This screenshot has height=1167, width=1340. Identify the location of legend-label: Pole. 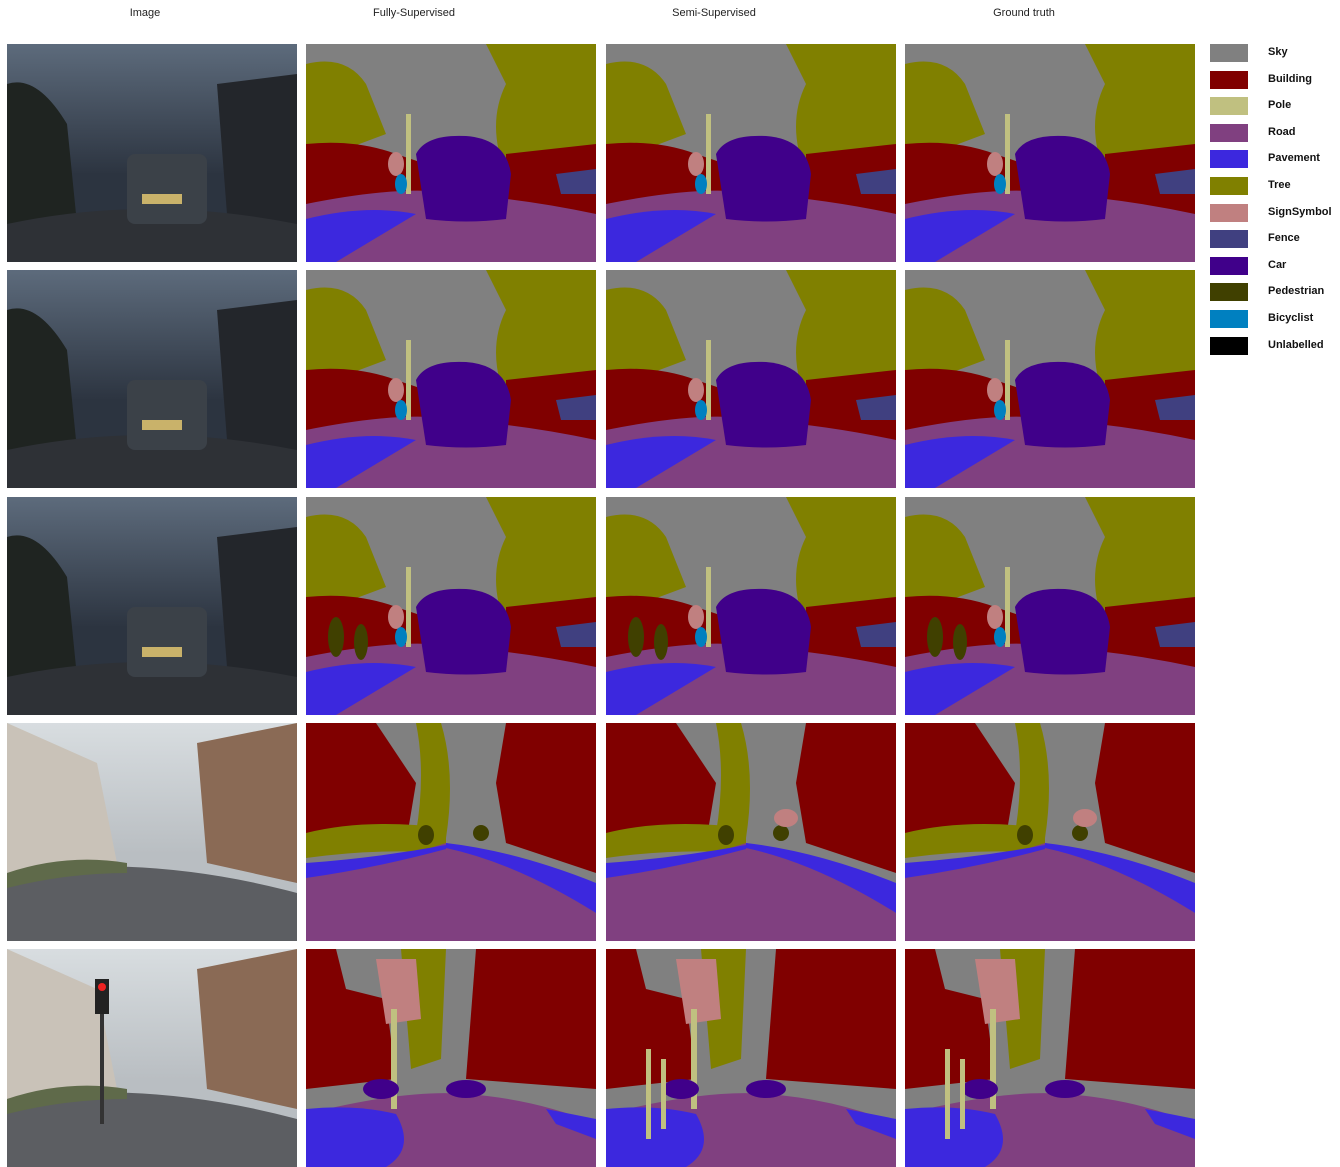
(1280, 105).